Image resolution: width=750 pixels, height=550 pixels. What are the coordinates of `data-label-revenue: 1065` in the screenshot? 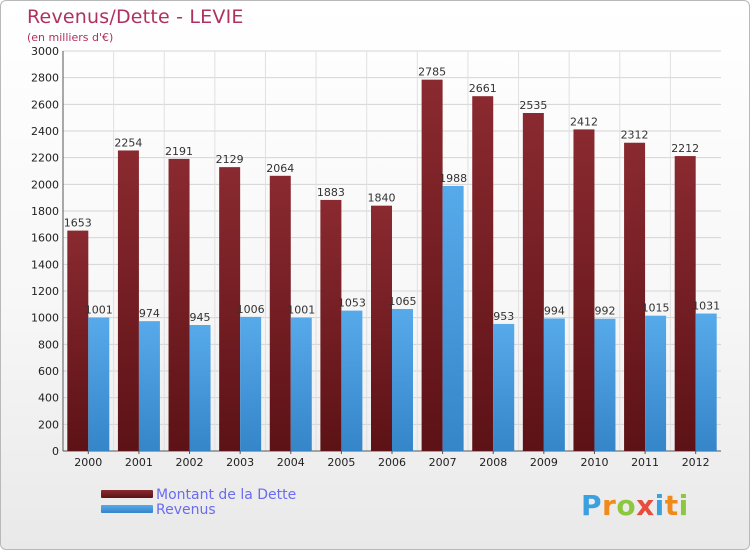 It's located at (403, 301).